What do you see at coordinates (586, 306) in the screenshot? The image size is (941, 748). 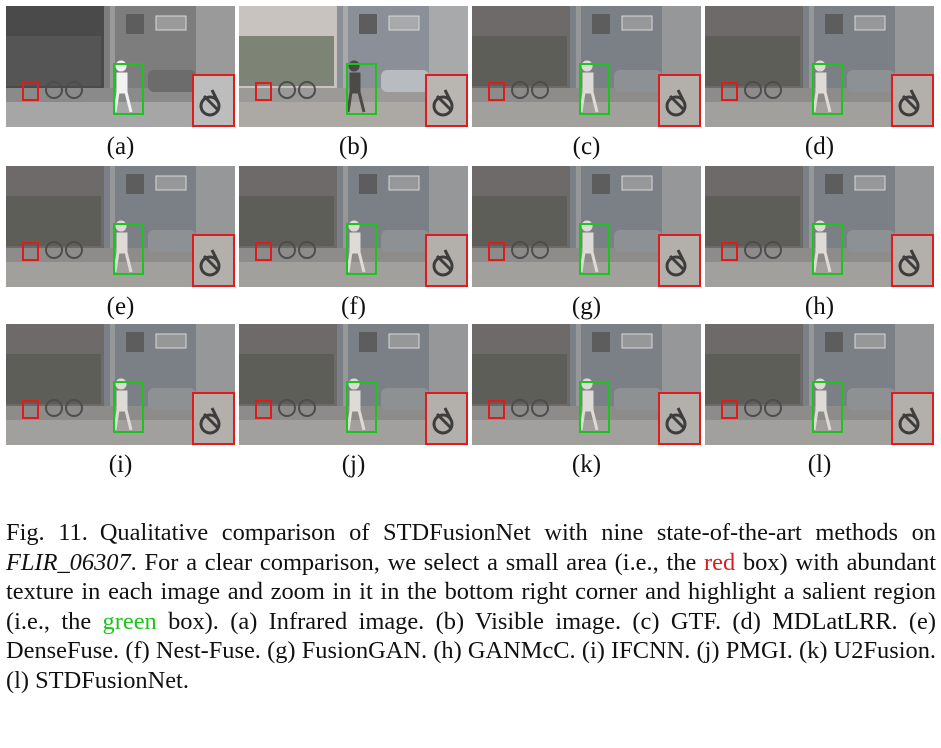 I see `panel-label: (g)` at bounding box center [586, 306].